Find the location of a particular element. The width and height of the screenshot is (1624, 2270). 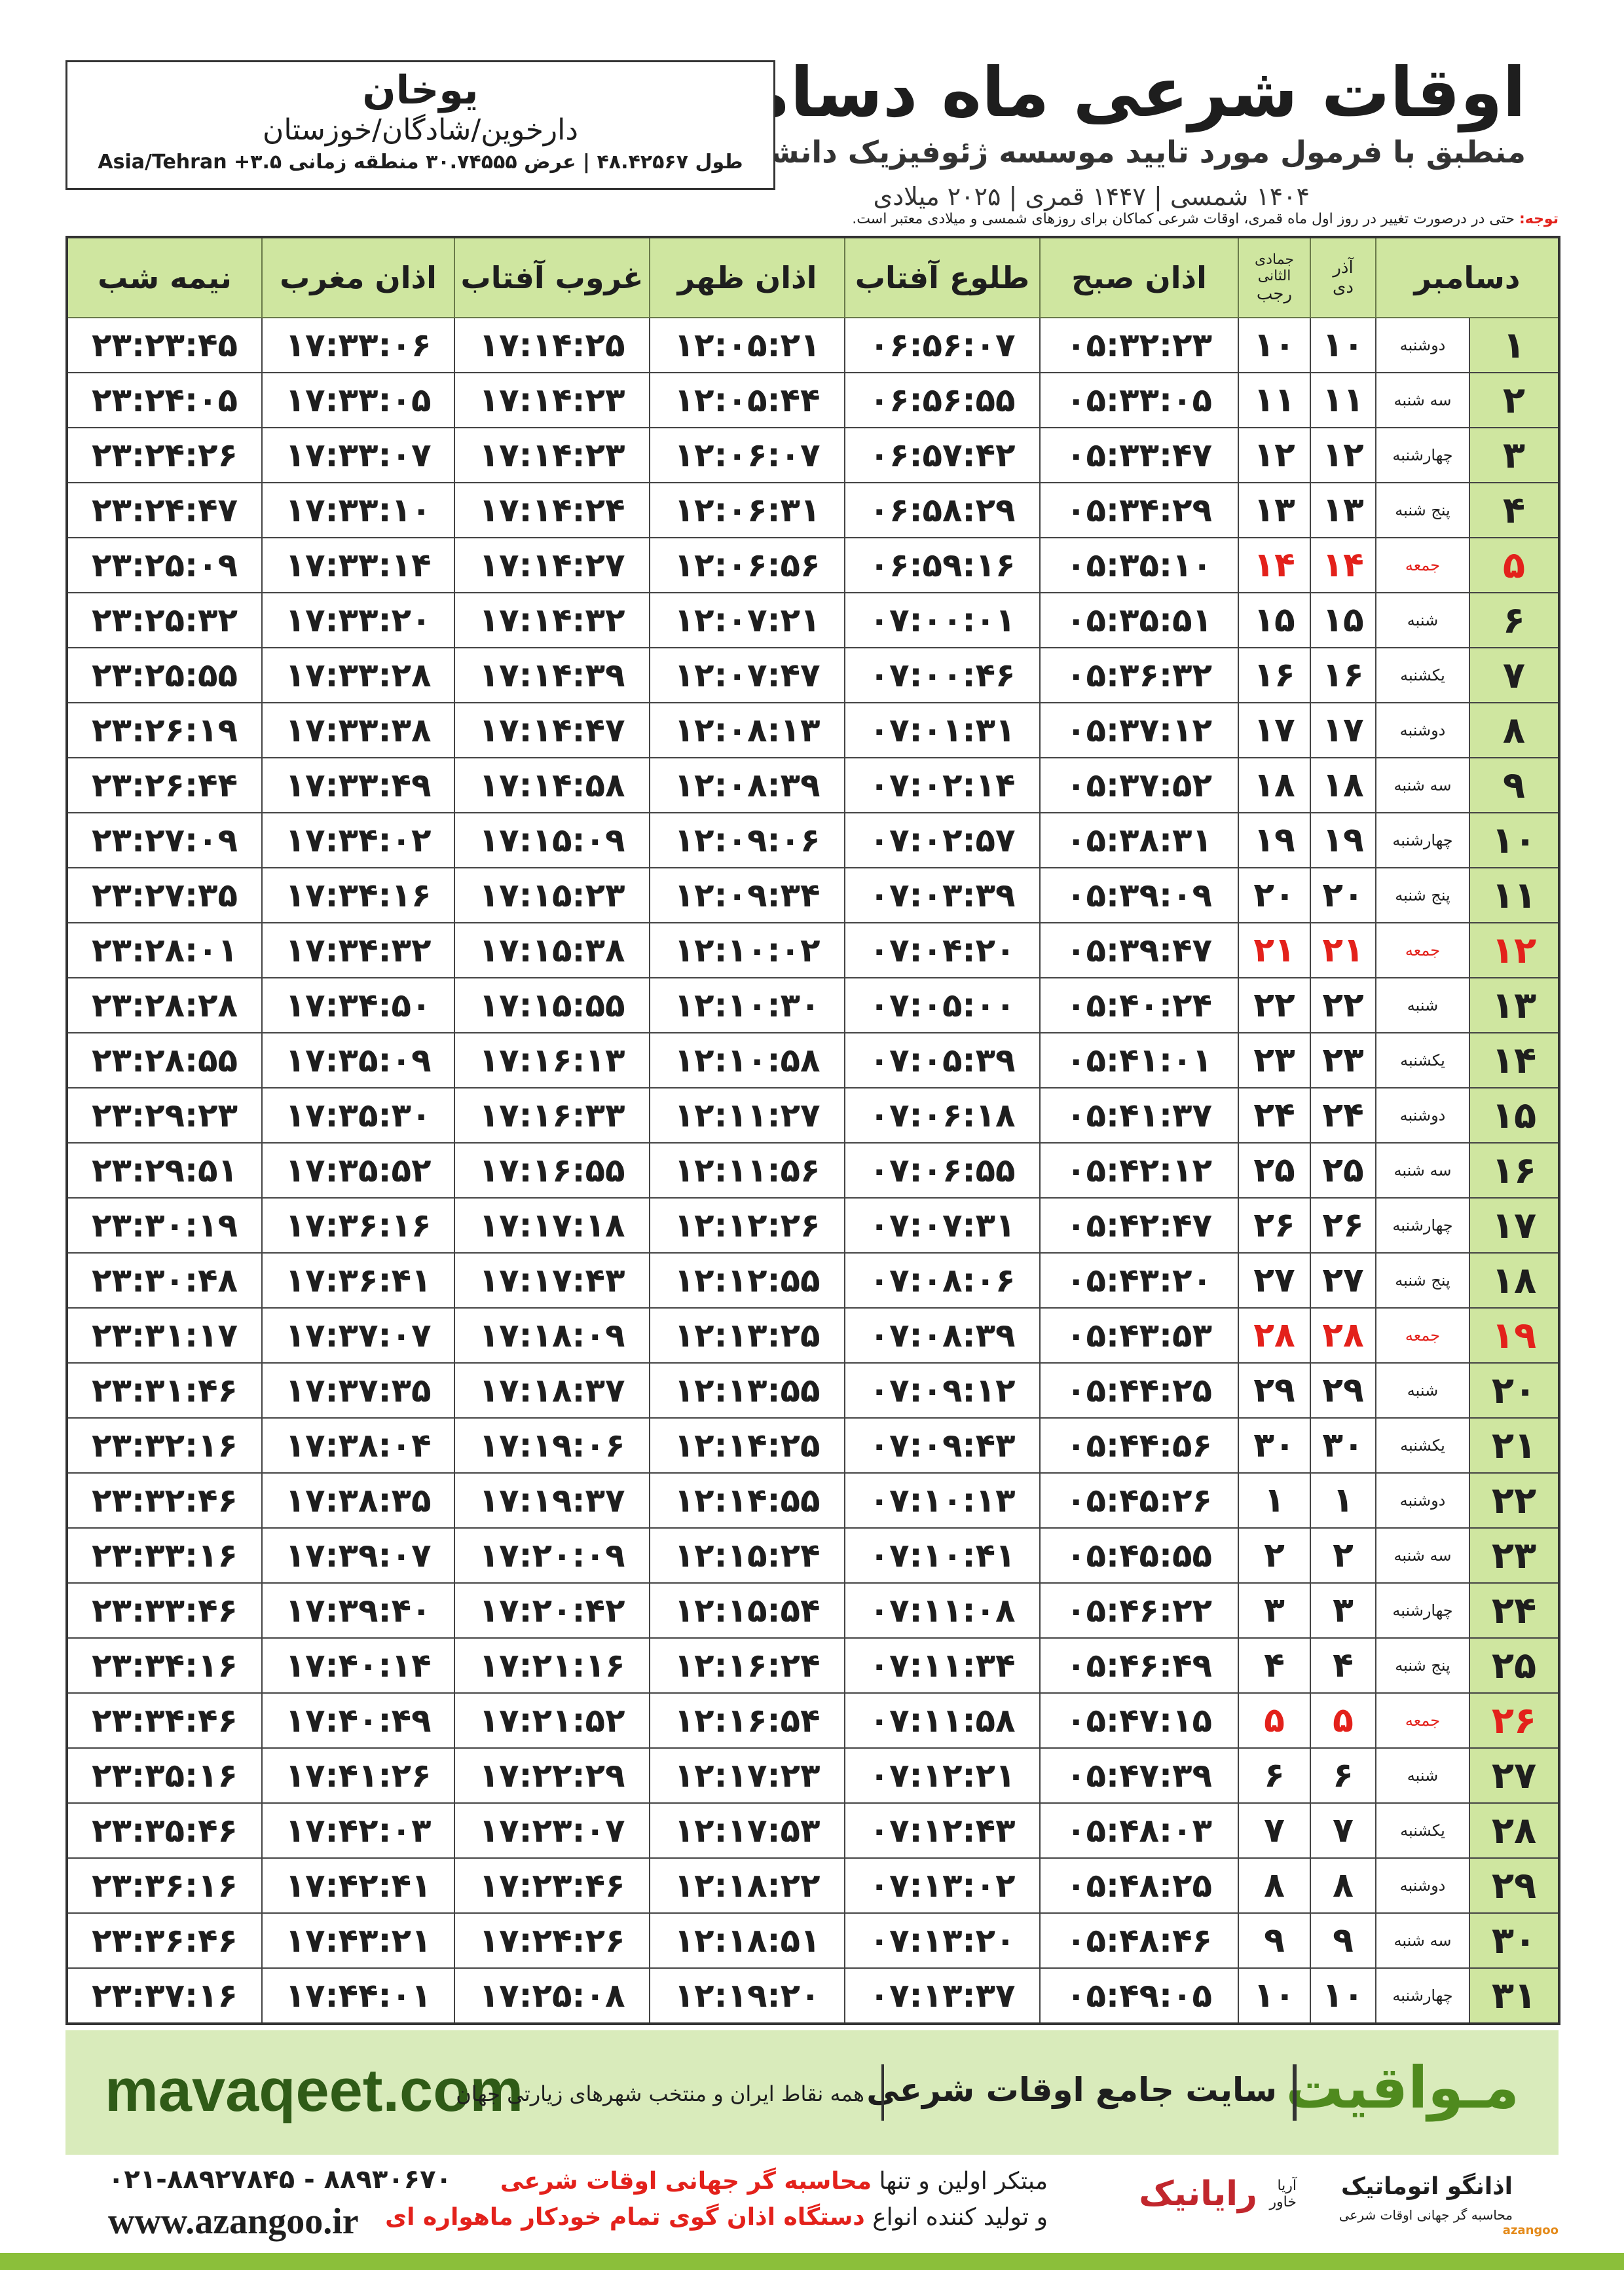

column-header: نیمه شب is located at coordinates (164, 277).